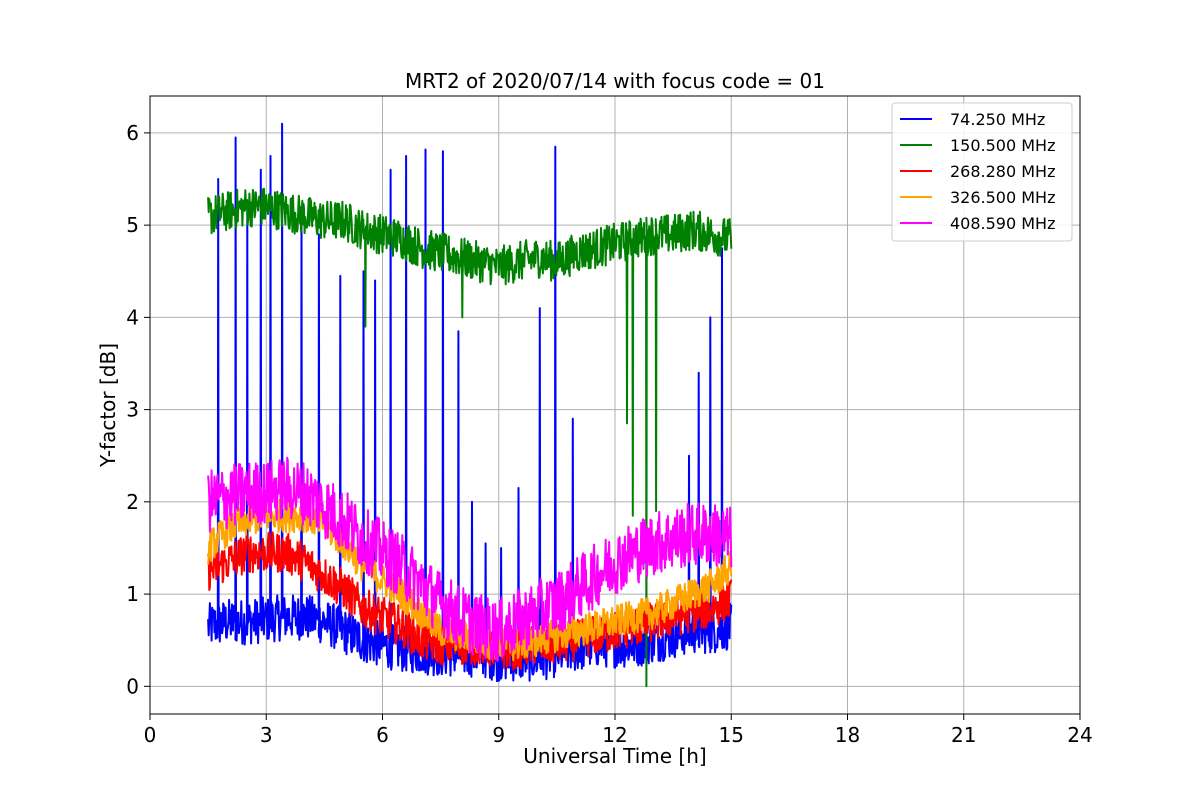  Describe the element at coordinates (266, 735) in the screenshot. I see `x-tick-label: 3` at that location.